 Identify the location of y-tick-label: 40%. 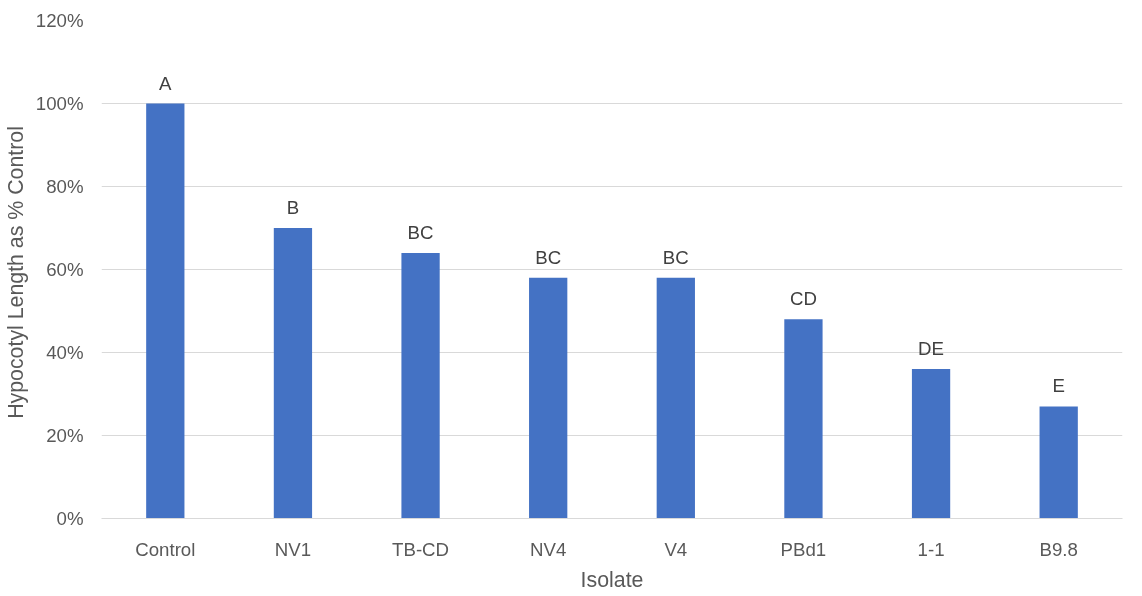
(65, 352).